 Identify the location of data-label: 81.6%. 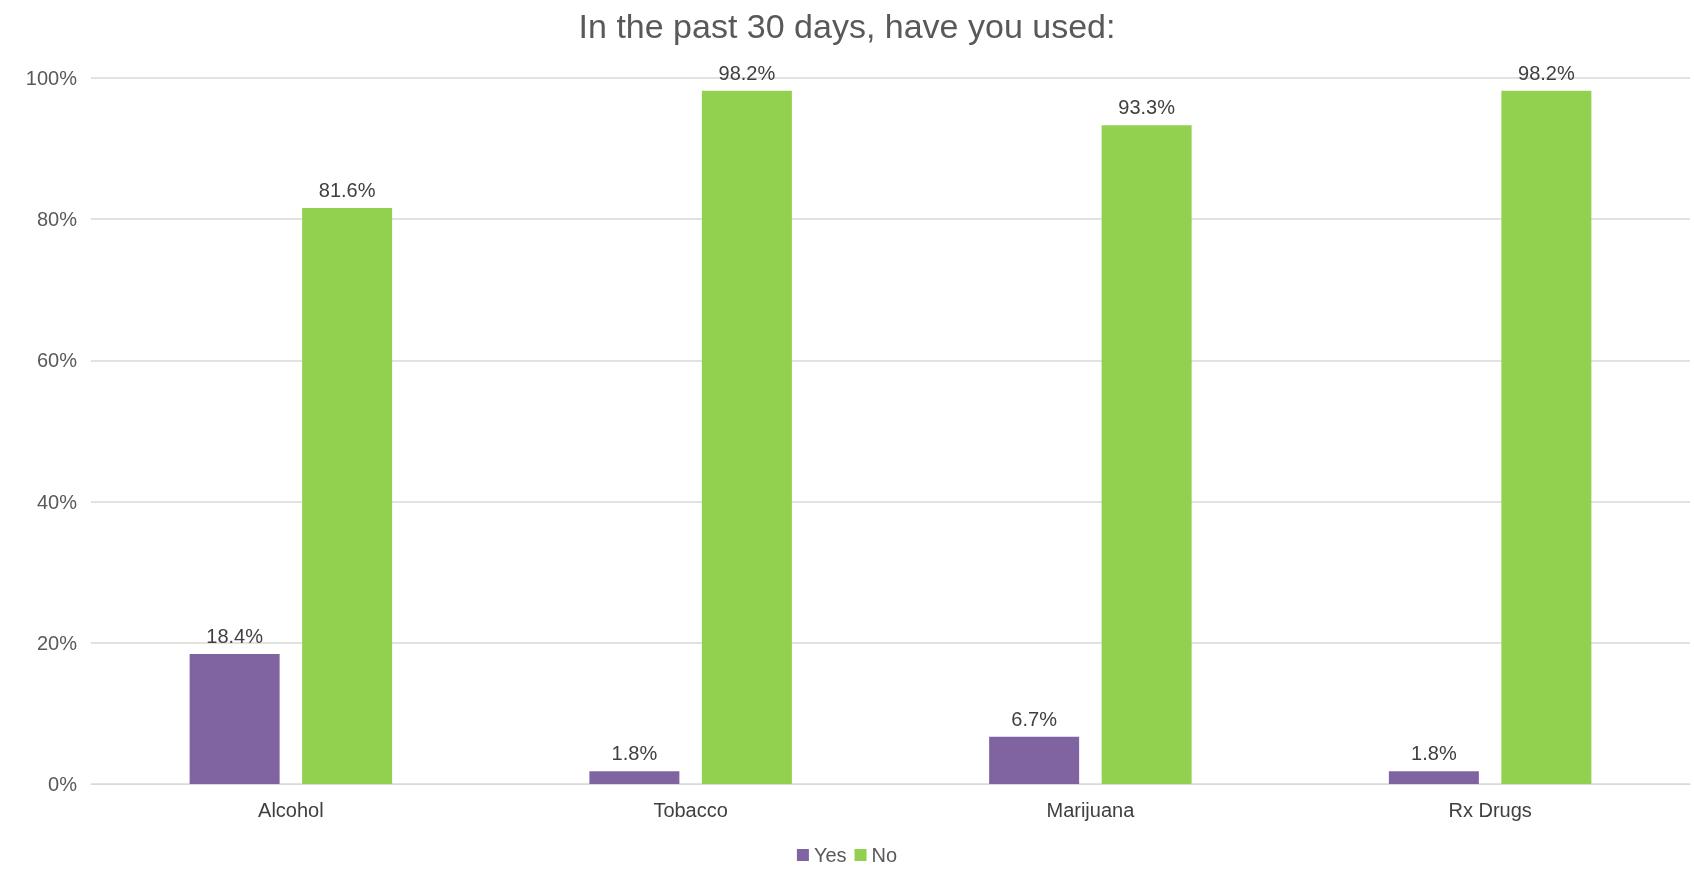
(347, 189).